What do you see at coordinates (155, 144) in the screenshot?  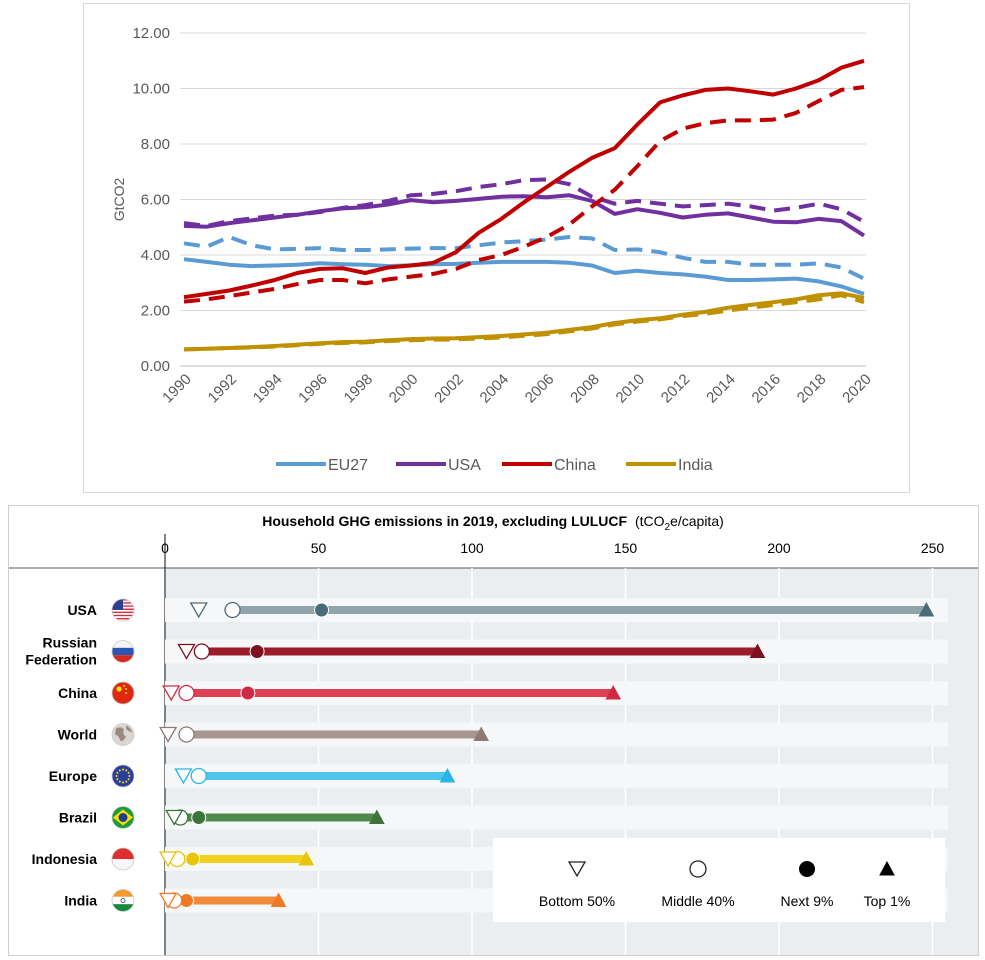 I see `y-tick-label: 8.00` at bounding box center [155, 144].